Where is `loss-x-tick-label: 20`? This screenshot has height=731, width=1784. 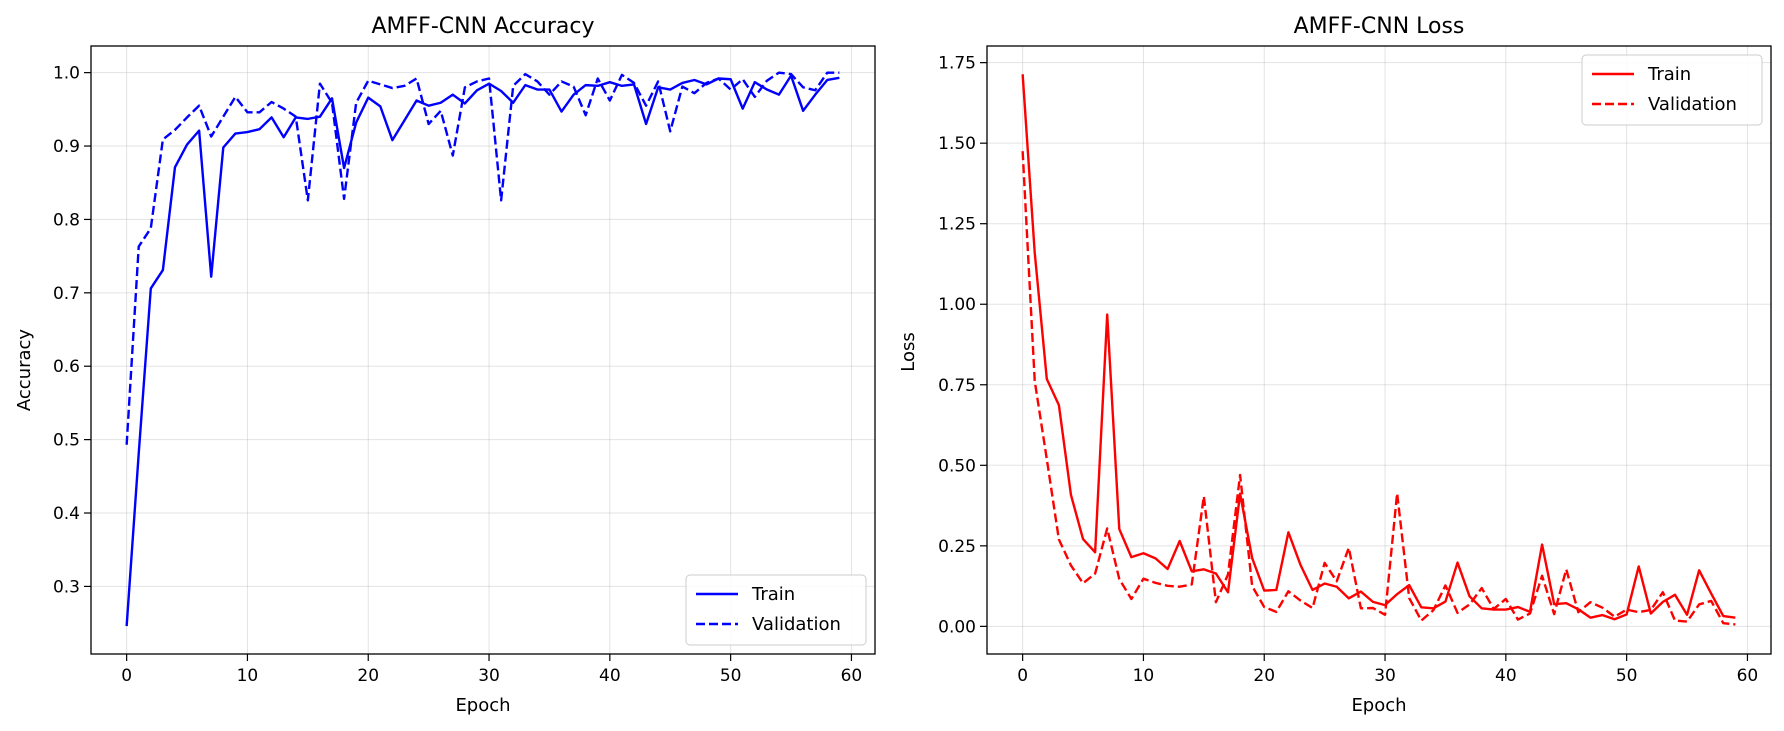
loss-x-tick-label: 20 is located at coordinates (1264, 676).